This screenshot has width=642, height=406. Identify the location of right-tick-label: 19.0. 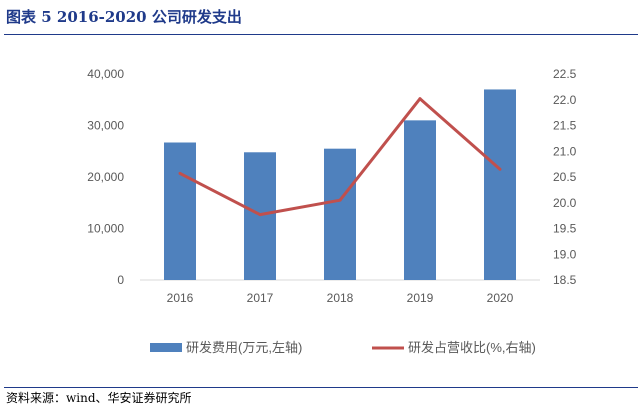
(565, 254).